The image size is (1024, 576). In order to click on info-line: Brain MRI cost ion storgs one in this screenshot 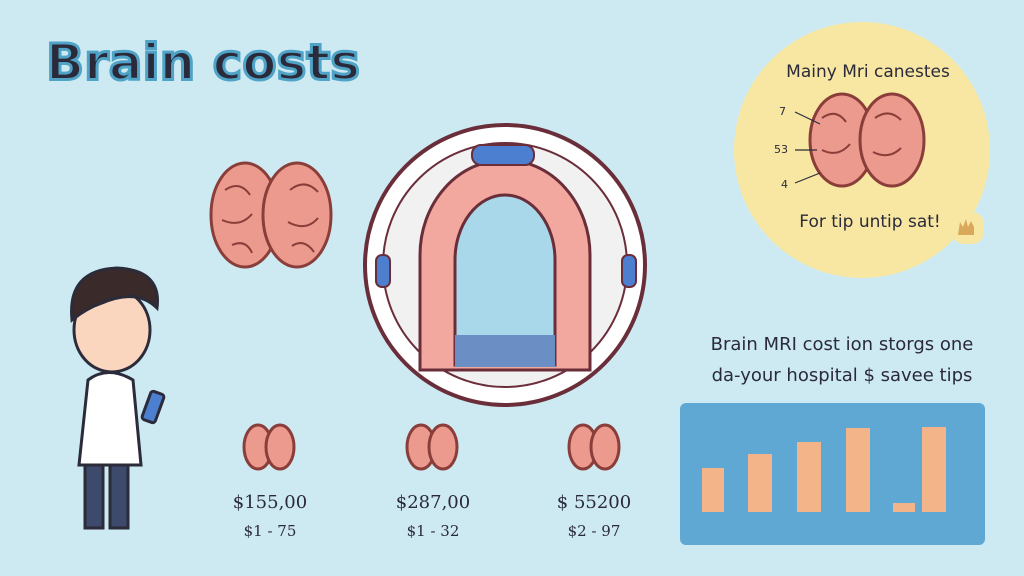, I will do `click(842, 344)`.